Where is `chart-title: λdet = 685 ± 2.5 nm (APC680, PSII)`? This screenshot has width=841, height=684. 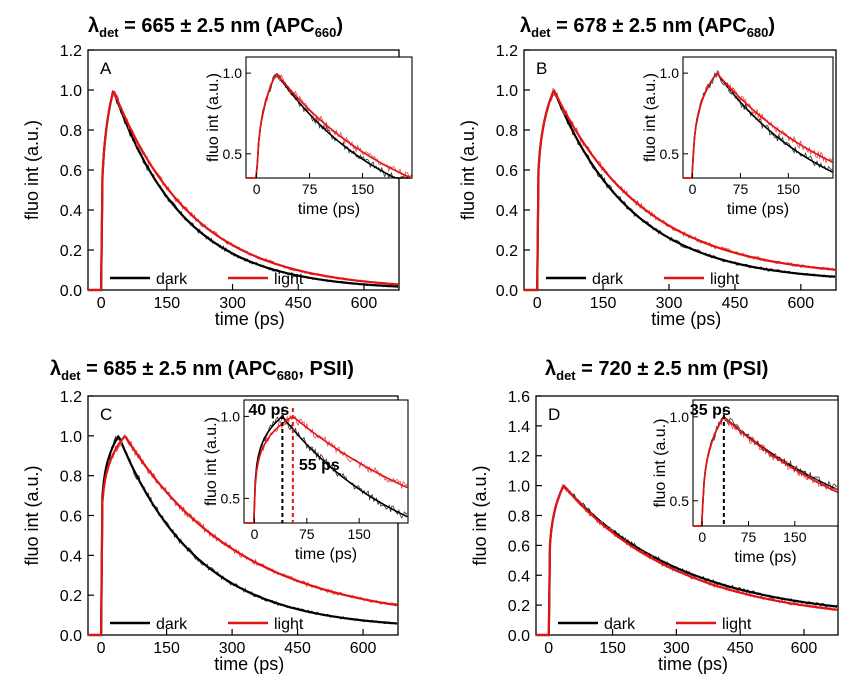
chart-title: λdet = 685 ± 2.5 nm (APC680, PSII) is located at coordinates (202, 370).